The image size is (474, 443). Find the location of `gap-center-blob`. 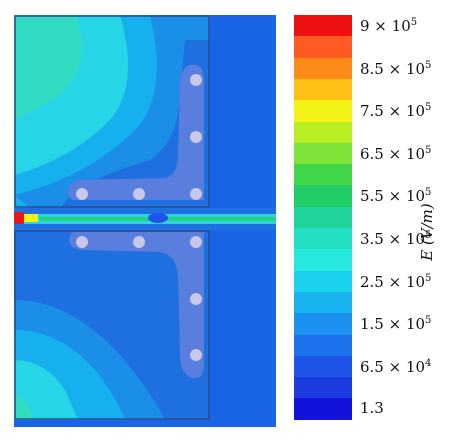

gap-center-blob is located at coordinates (158, 218).